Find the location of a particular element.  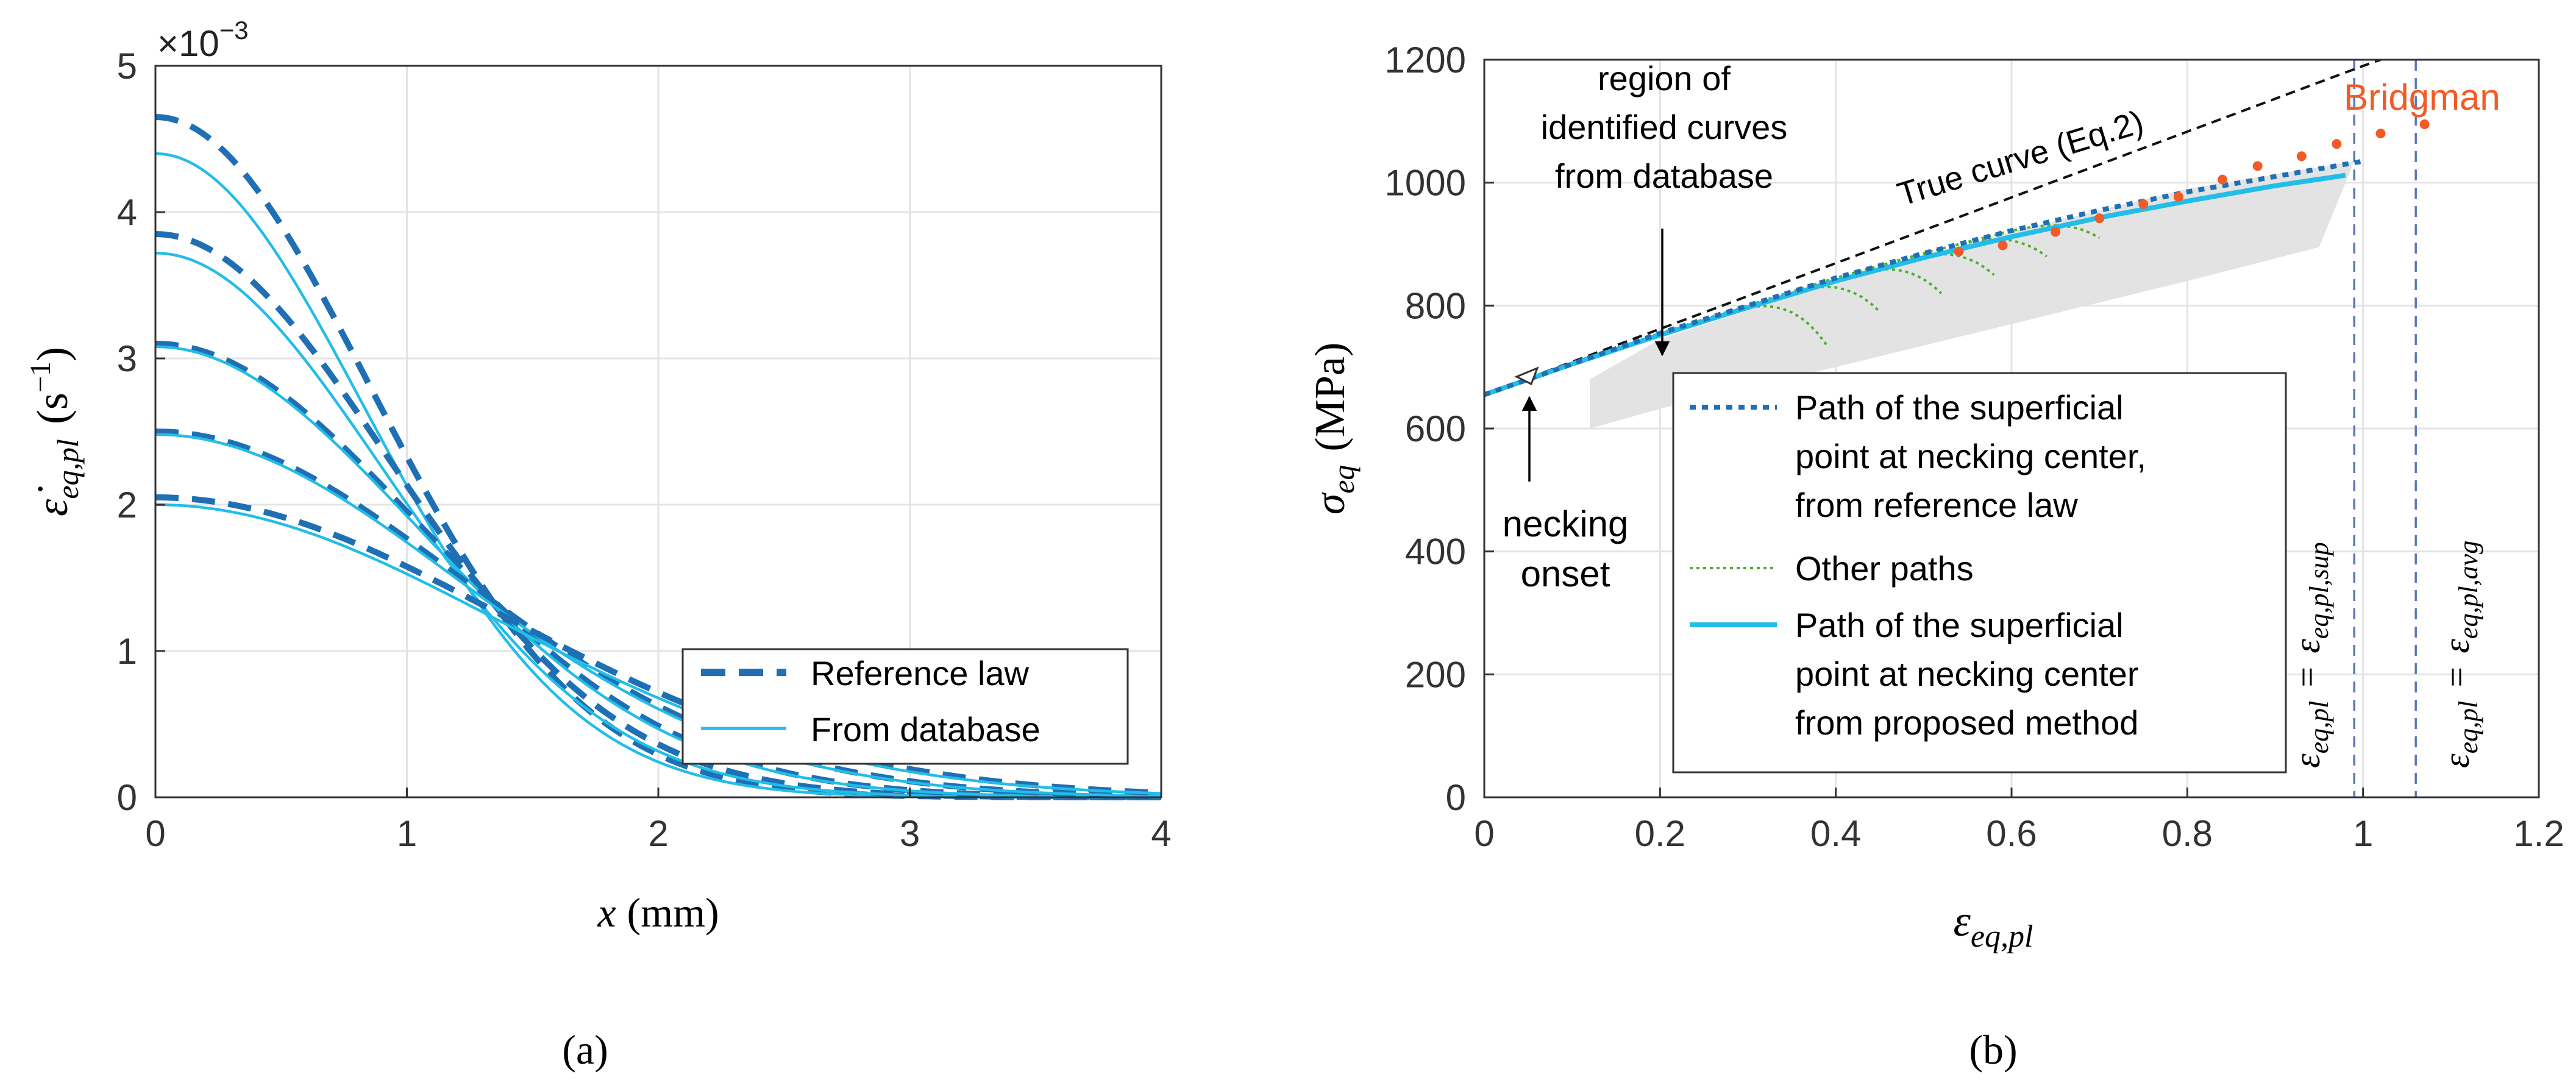

a-xtick-label: 0 is located at coordinates (155, 833).